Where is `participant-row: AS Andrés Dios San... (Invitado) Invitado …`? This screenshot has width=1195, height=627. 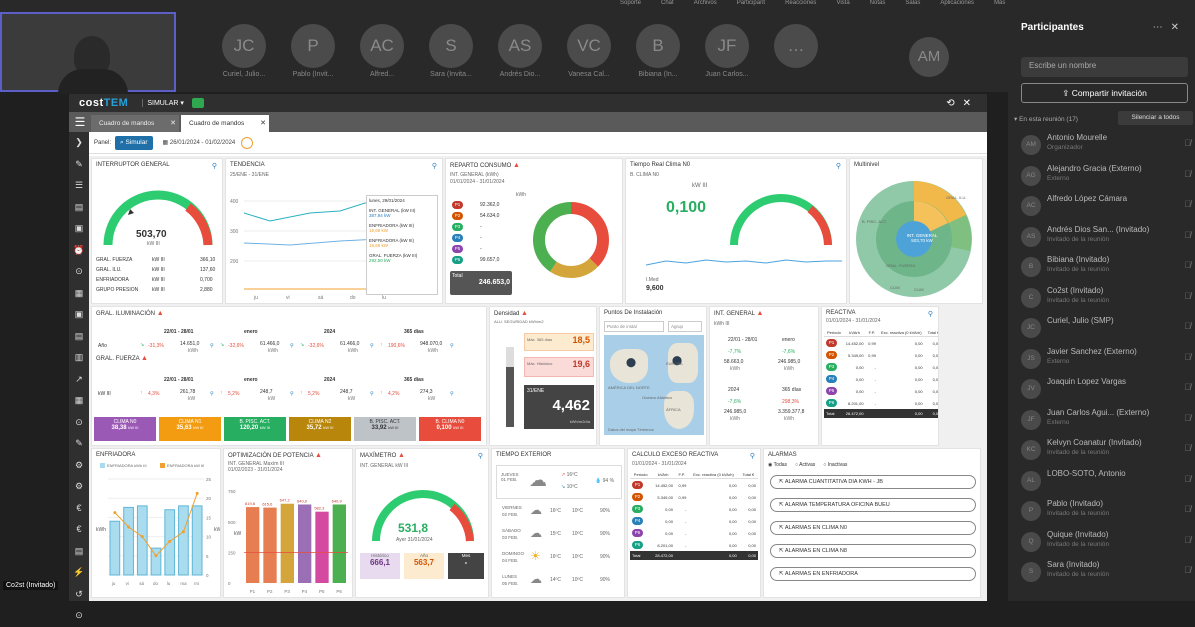 participant-row: AS Andrés Dios San... (Invitado) Invitado … is located at coordinates (1106, 238).